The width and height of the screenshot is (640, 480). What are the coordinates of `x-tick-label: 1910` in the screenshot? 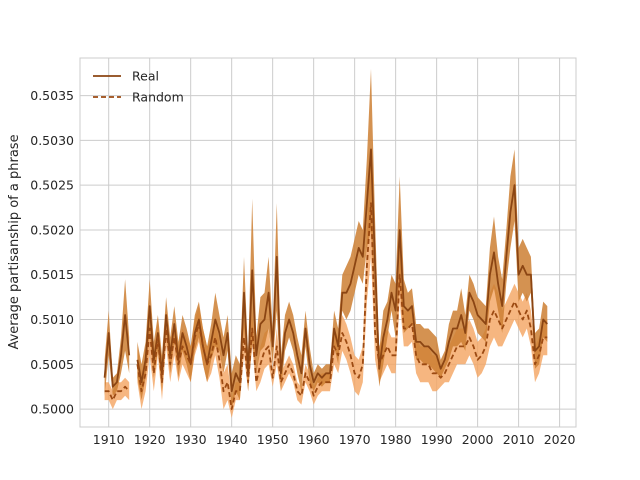 It's located at (109, 439).